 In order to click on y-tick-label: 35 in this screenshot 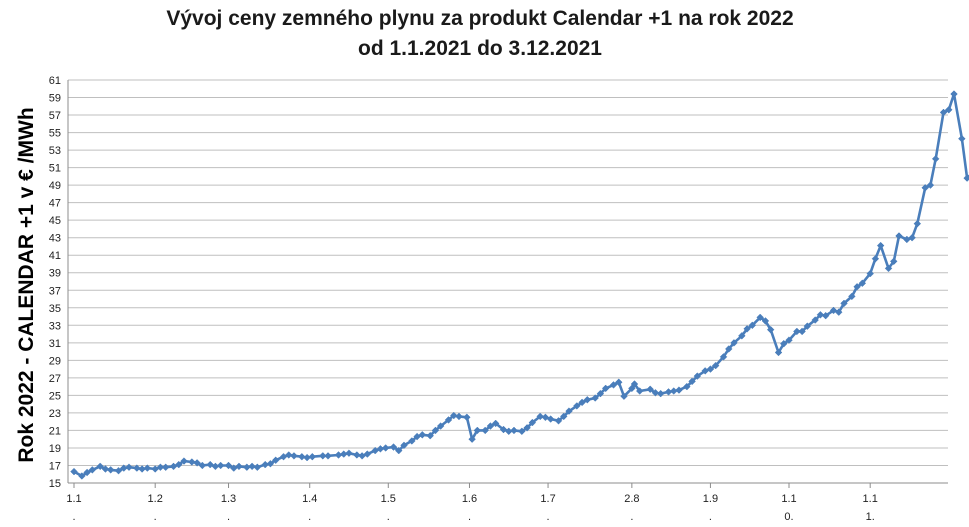, I will do `click(55, 309)`.